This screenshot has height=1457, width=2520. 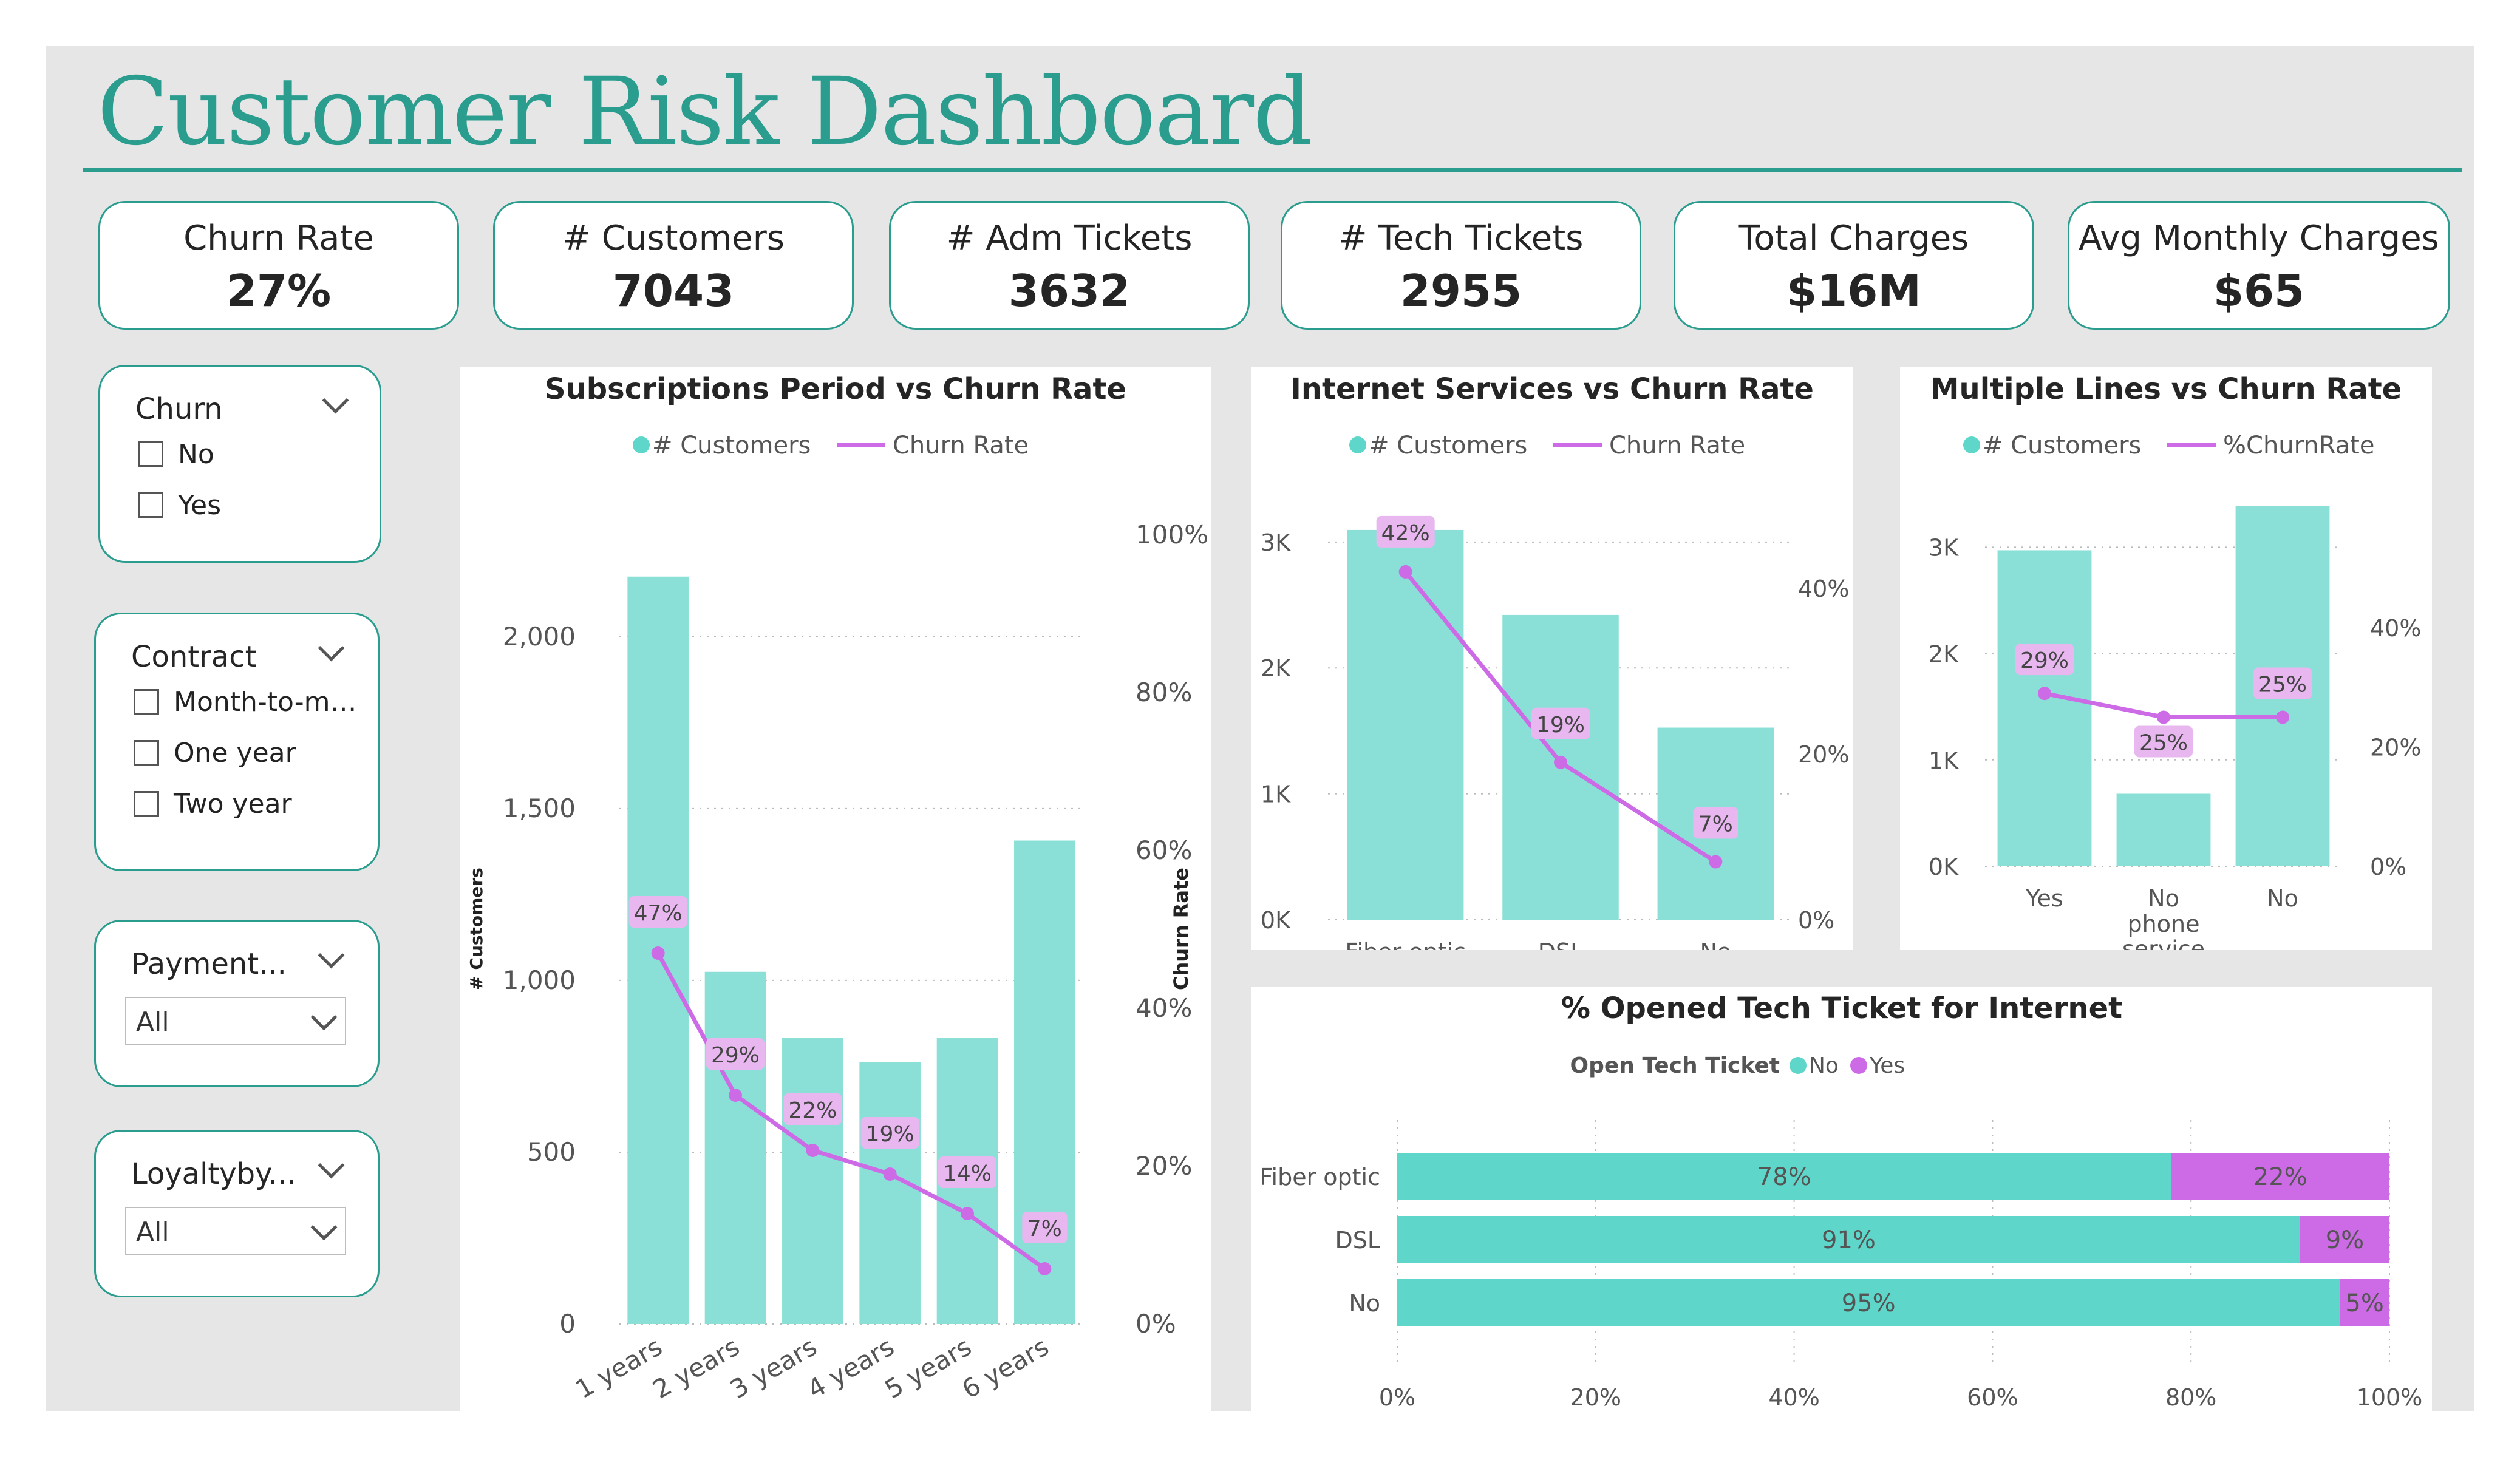 I want to click on kpi-value: 27%, so click(x=279, y=290).